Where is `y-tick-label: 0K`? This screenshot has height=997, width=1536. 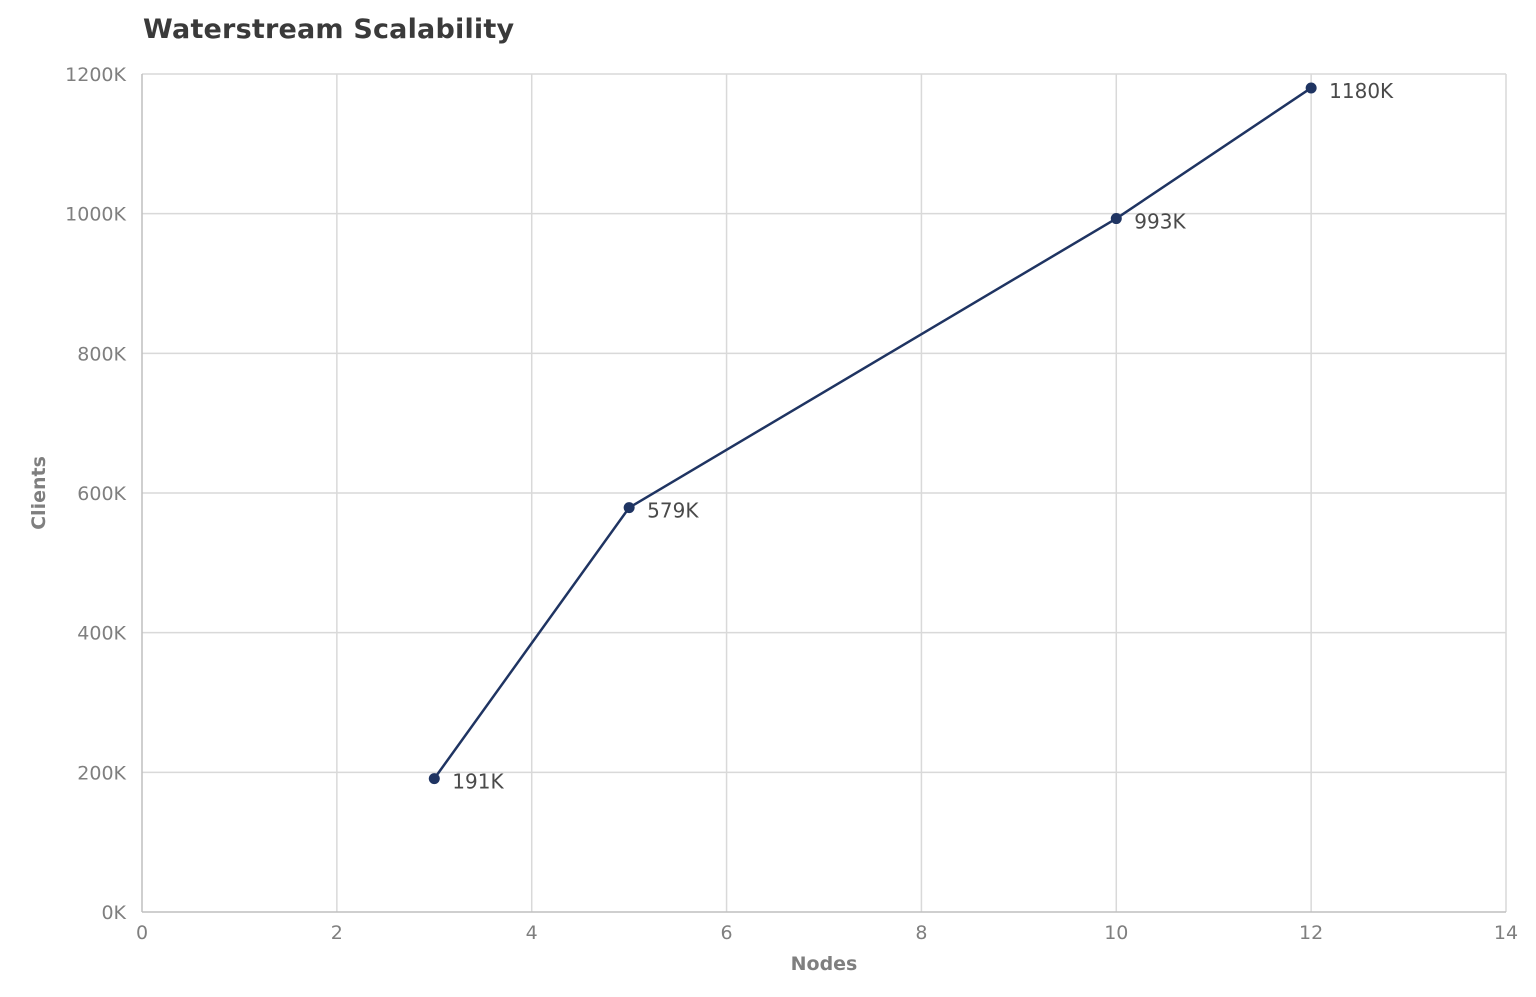 y-tick-label: 0K is located at coordinates (113, 913).